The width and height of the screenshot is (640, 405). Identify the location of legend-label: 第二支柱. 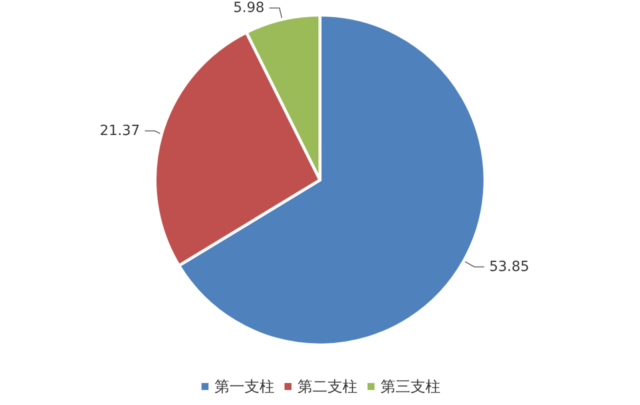
(328, 387).